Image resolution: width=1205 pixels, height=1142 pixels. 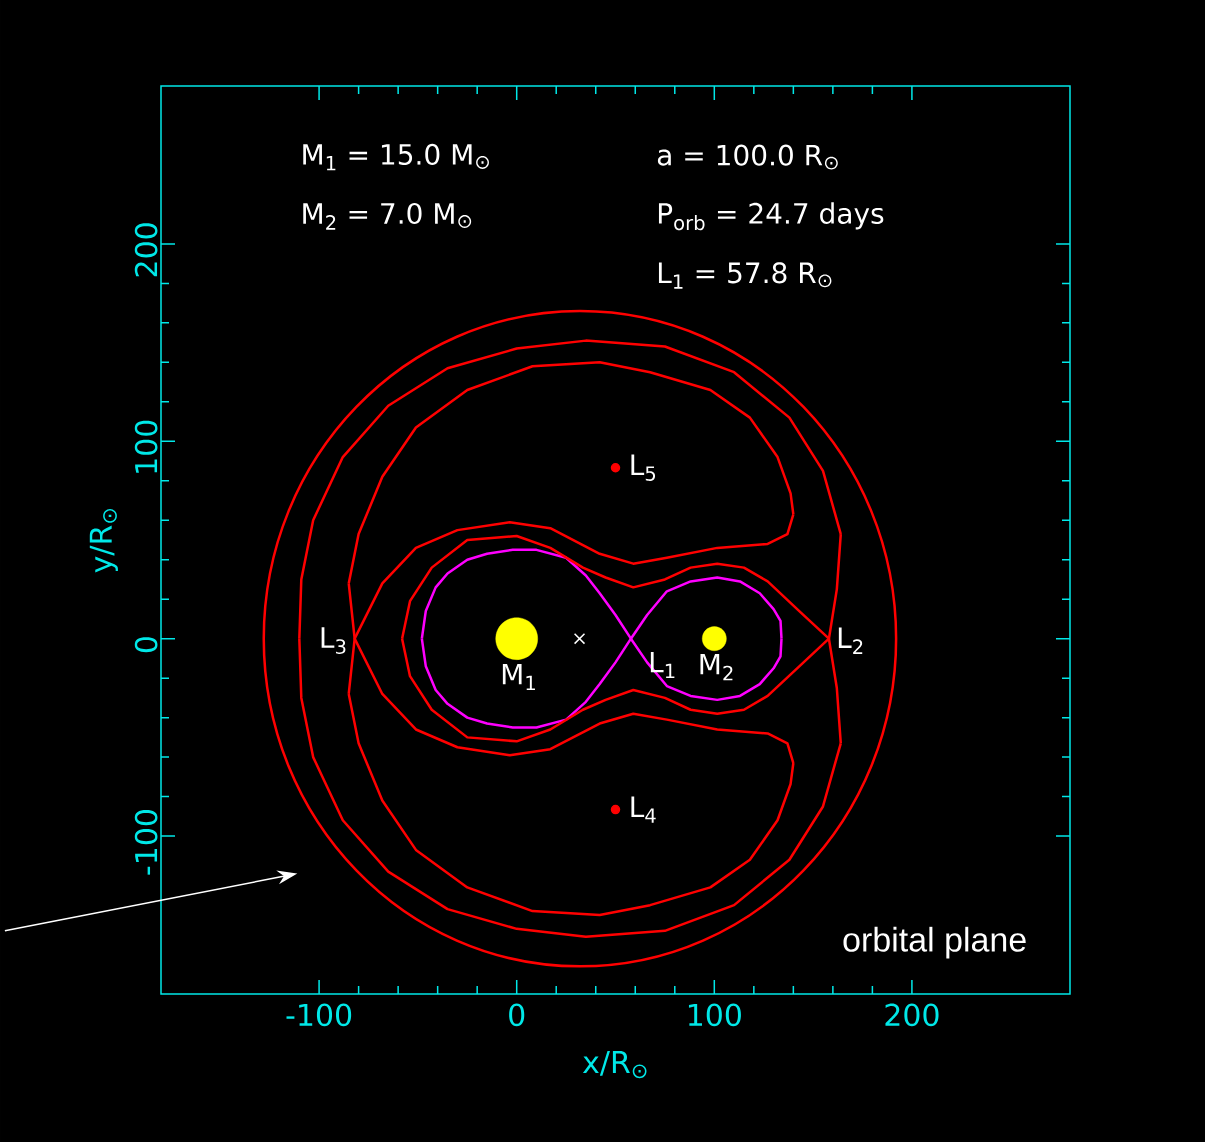 I want to click on annotation: M$_{2}$ = 7.0 M$_{⊙}$, so click(x=387, y=216).